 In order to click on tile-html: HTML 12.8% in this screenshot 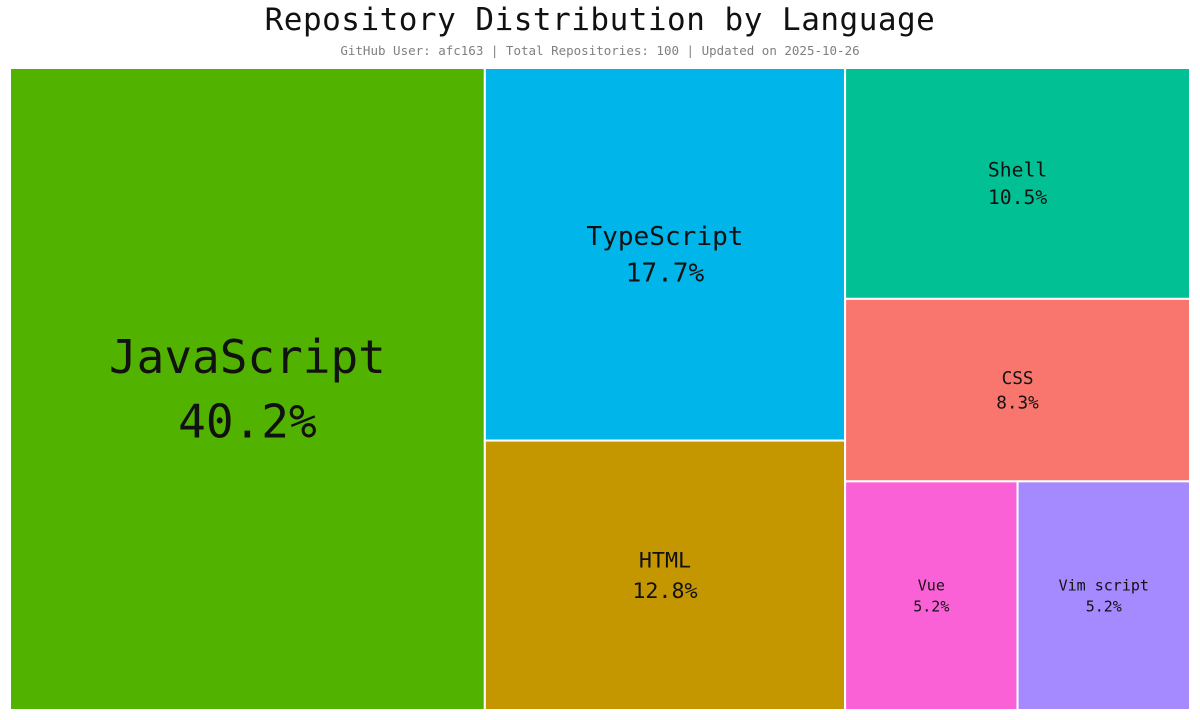, I will do `click(665, 575)`.